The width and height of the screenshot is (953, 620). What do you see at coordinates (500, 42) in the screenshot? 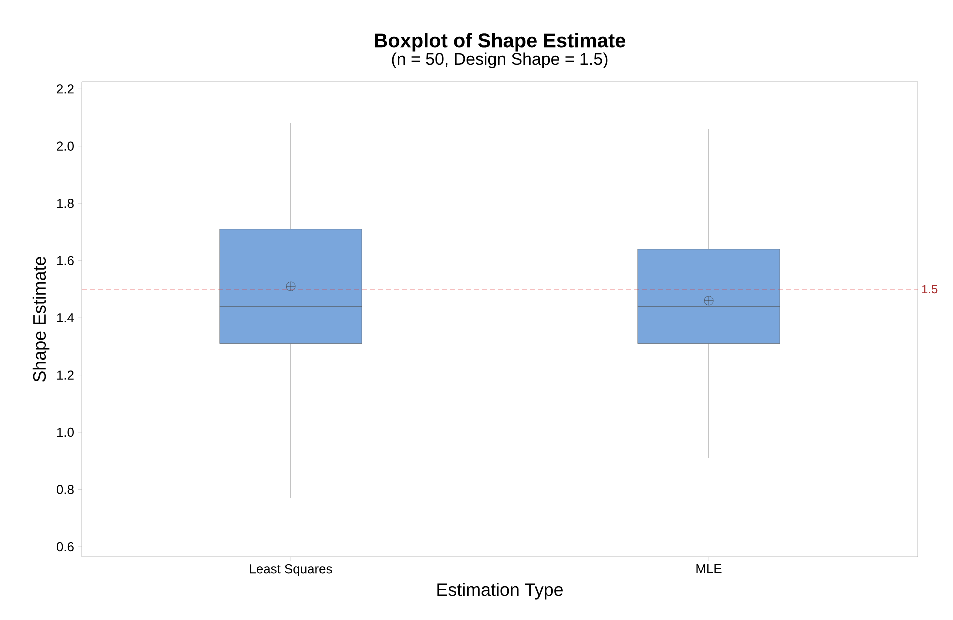
I see `chart-title: Boxplot of Shape Estimate` at bounding box center [500, 42].